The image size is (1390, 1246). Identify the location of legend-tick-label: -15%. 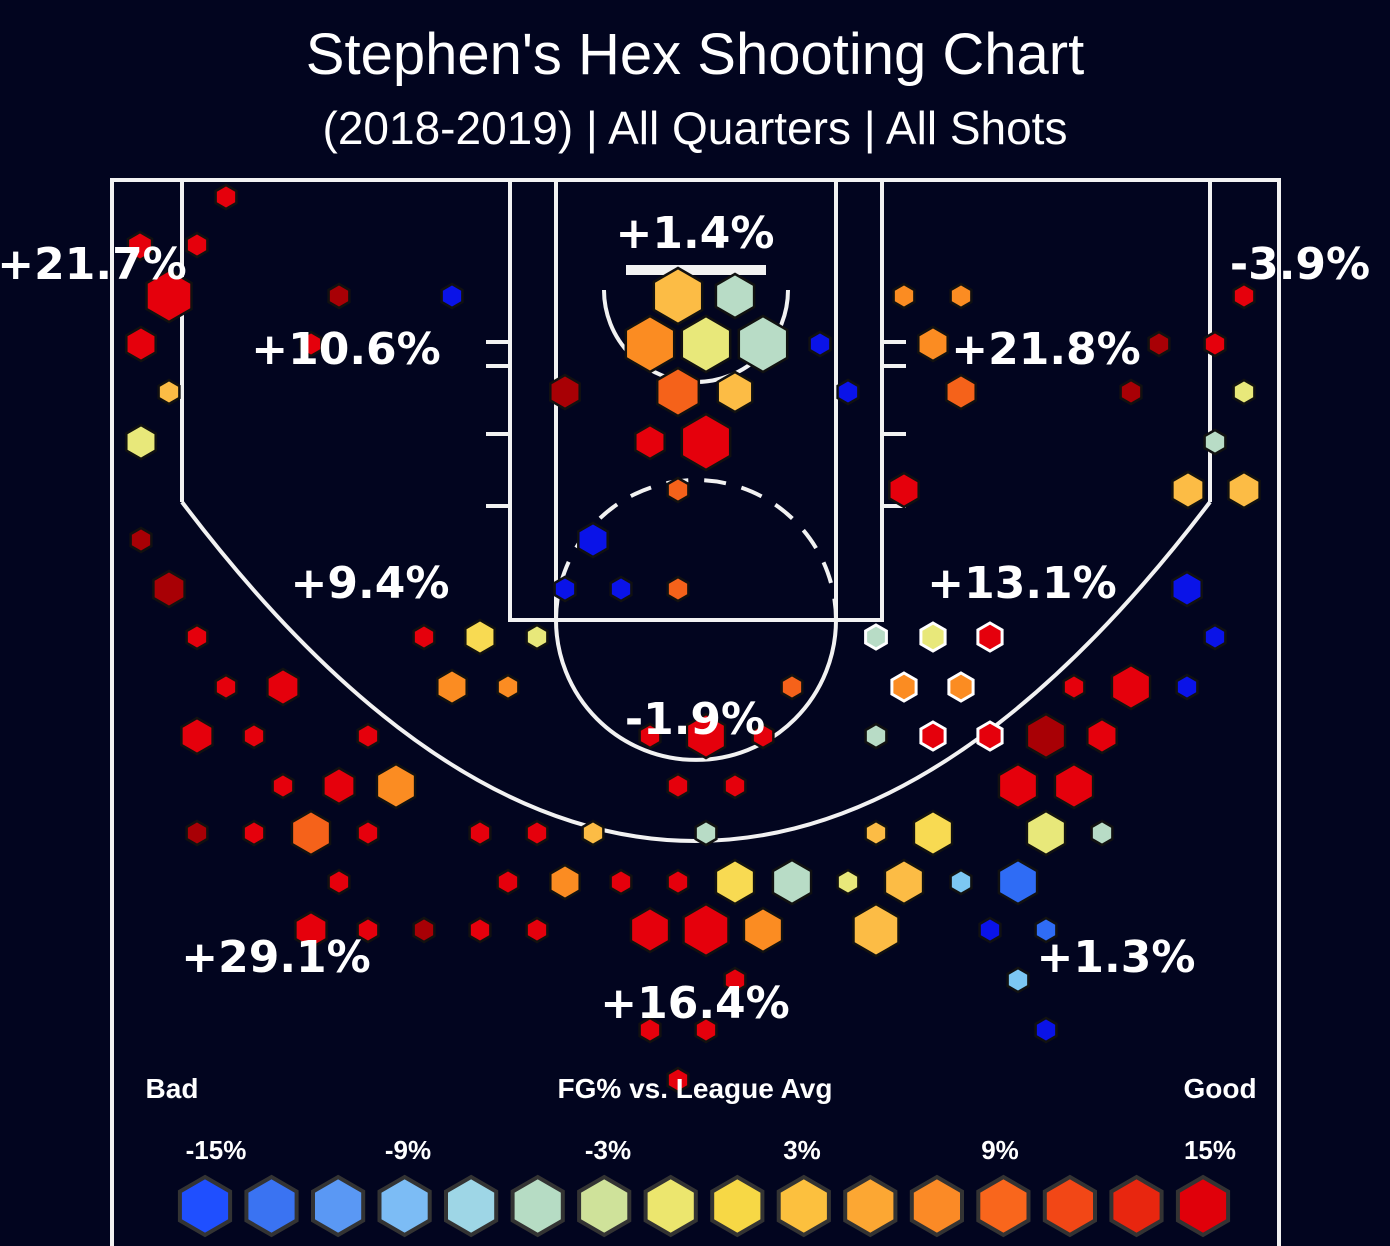
(216, 1150).